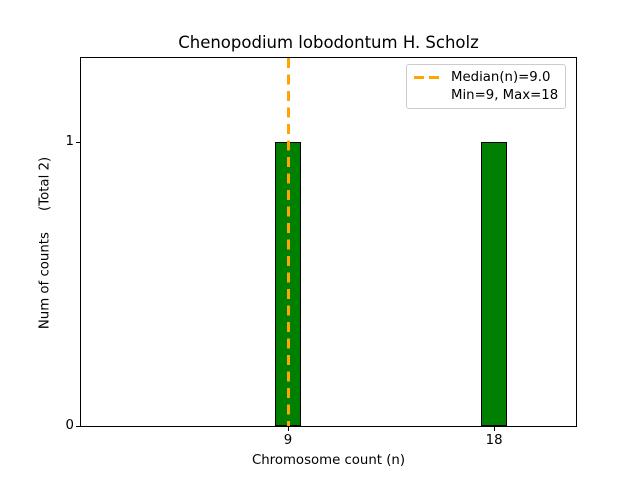  Describe the element at coordinates (45, 243) in the screenshot. I see `y-axis-label: Num of counts (Total 2)` at that location.